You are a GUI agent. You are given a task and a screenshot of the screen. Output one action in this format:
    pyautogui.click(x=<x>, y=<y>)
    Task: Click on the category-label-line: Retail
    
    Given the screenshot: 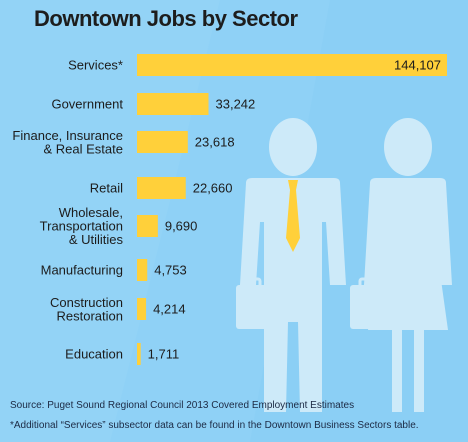 What is the action you would take?
    pyautogui.click(x=106, y=188)
    